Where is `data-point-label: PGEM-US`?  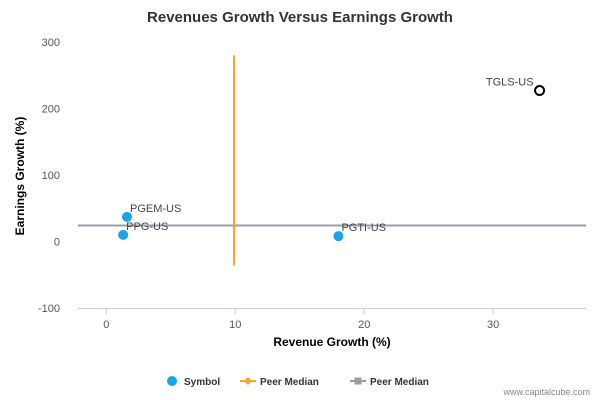
data-point-label: PGEM-US is located at coordinates (155, 209).